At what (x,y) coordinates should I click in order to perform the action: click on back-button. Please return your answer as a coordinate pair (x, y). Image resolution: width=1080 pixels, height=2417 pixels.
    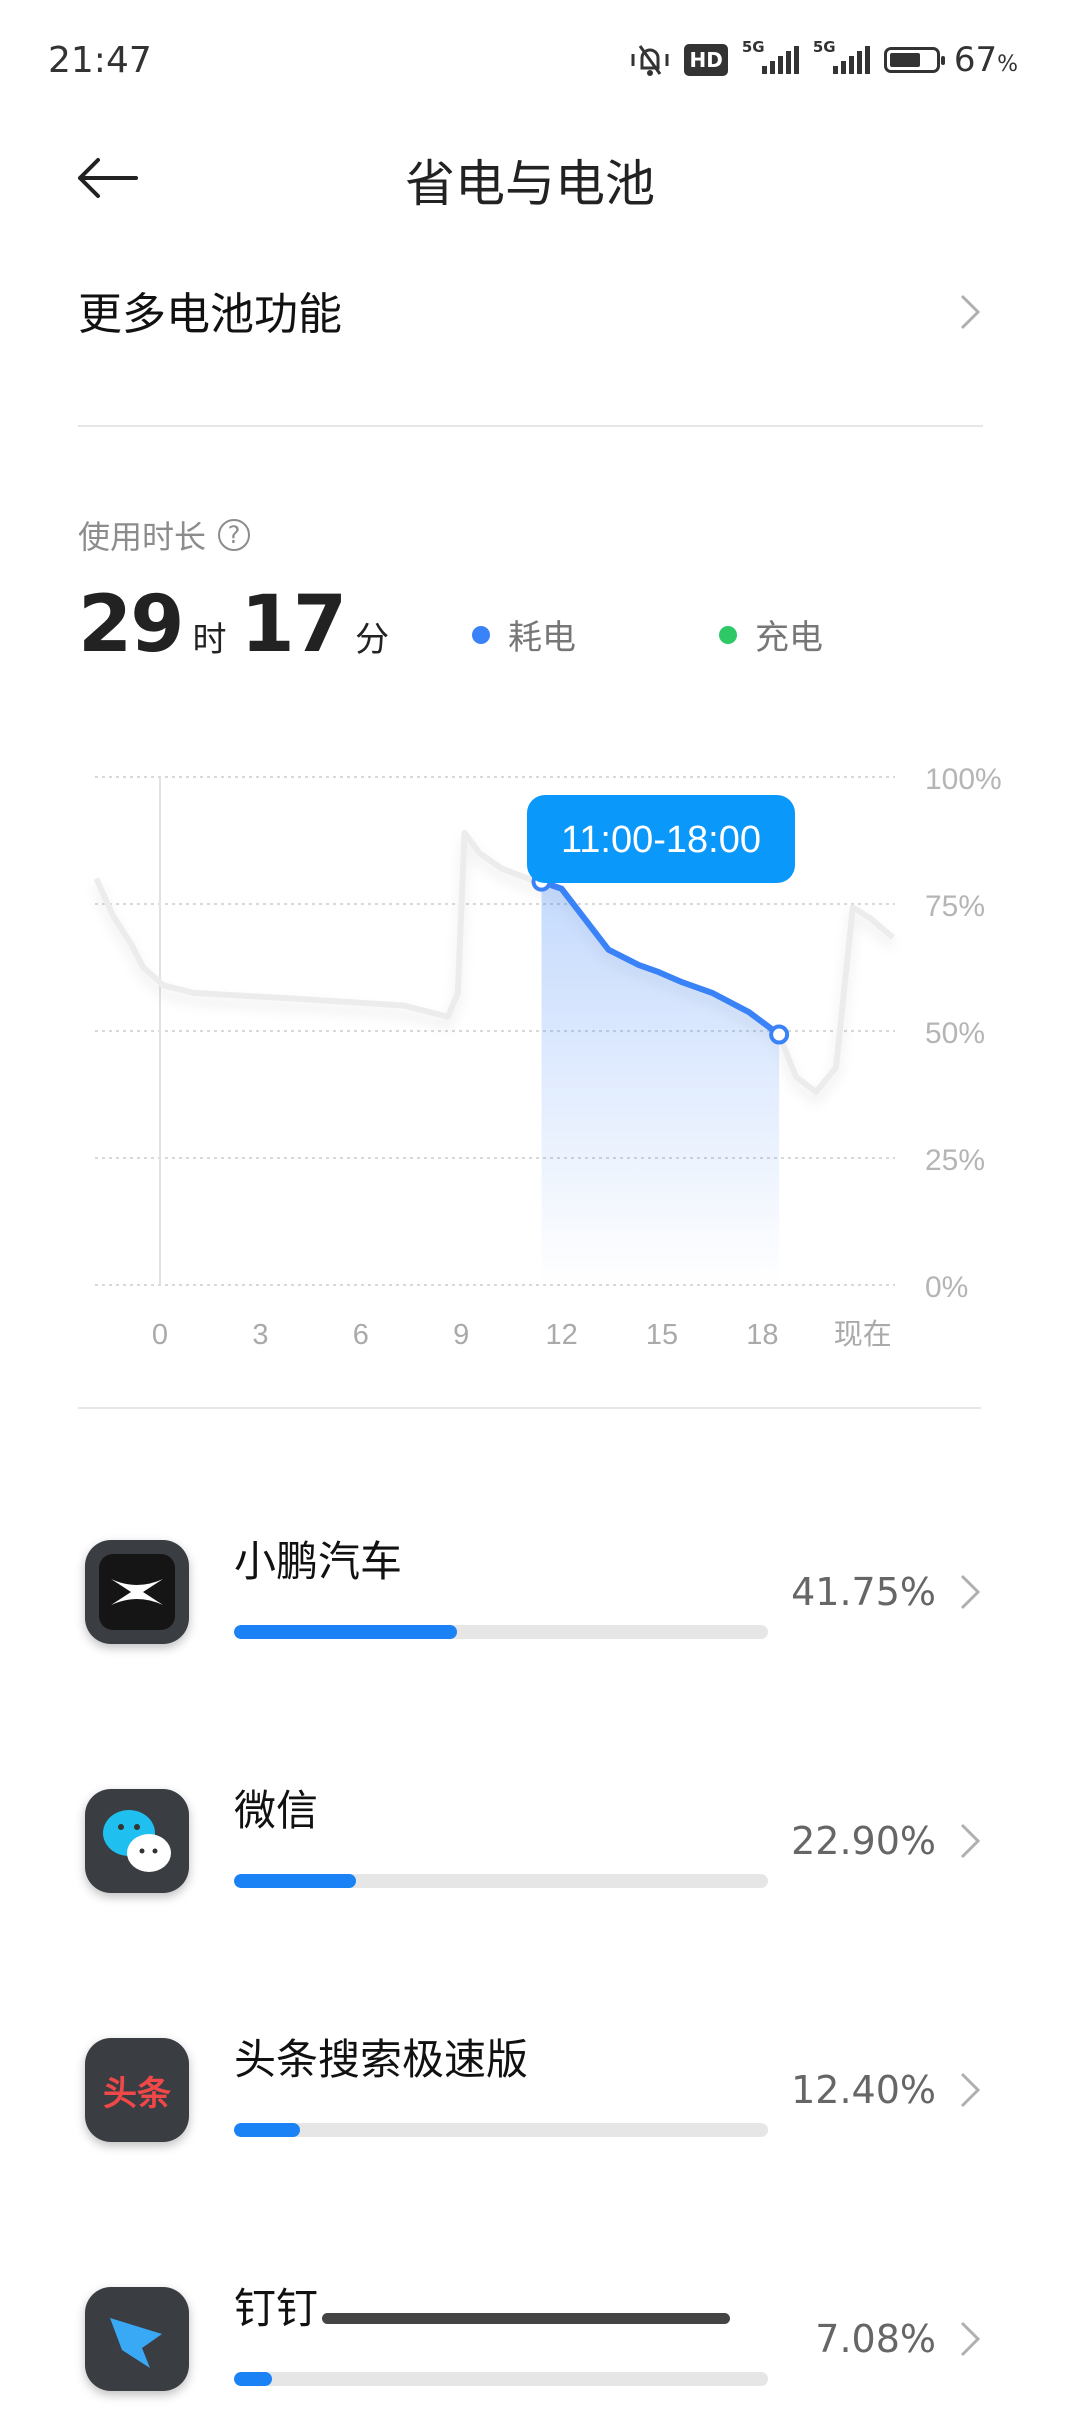
    Looking at the image, I should click on (106, 178).